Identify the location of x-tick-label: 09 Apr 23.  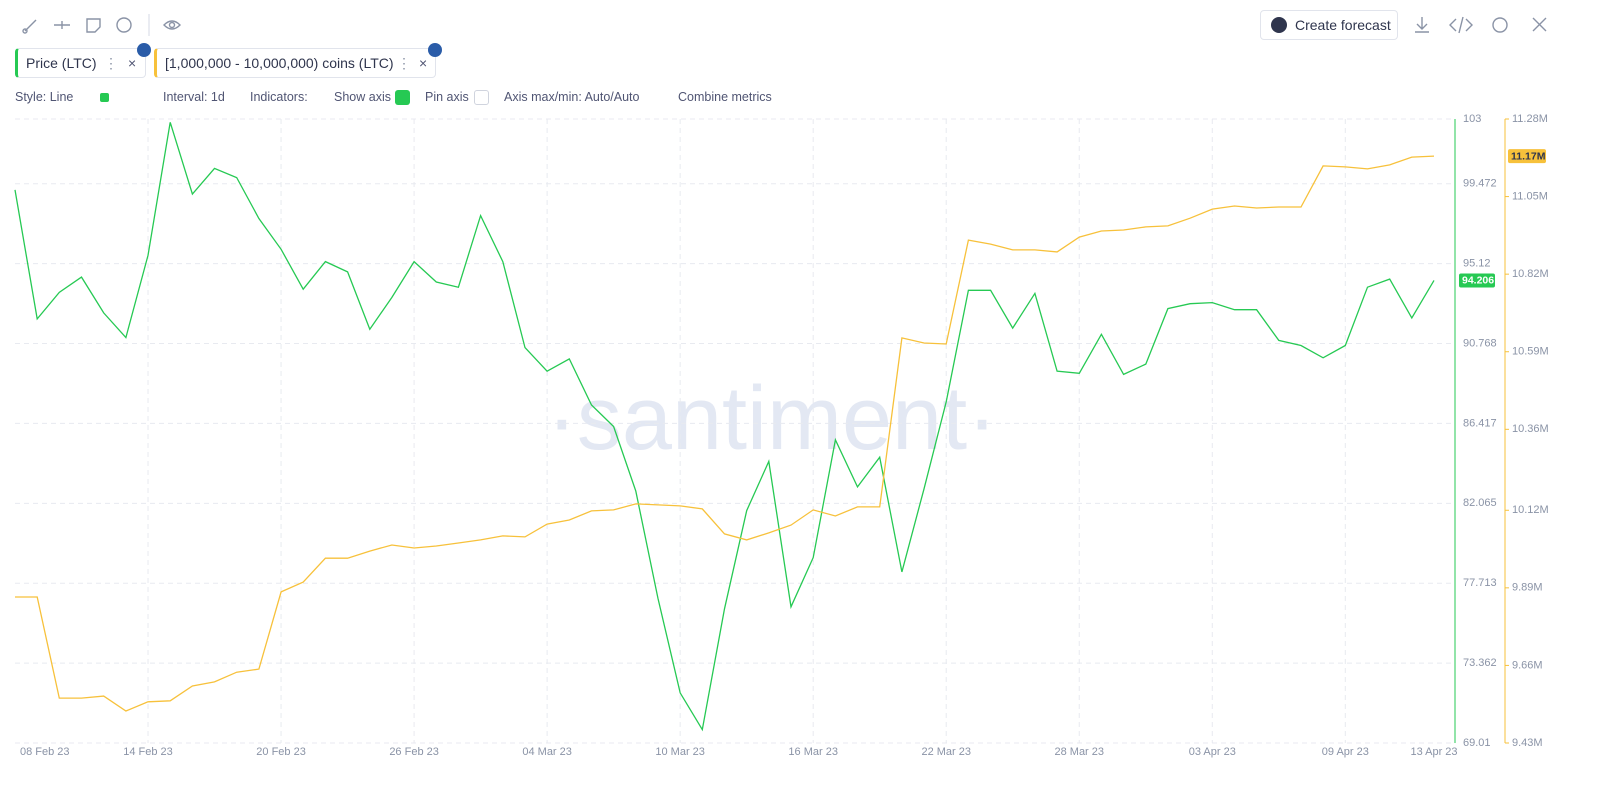
(1345, 752).